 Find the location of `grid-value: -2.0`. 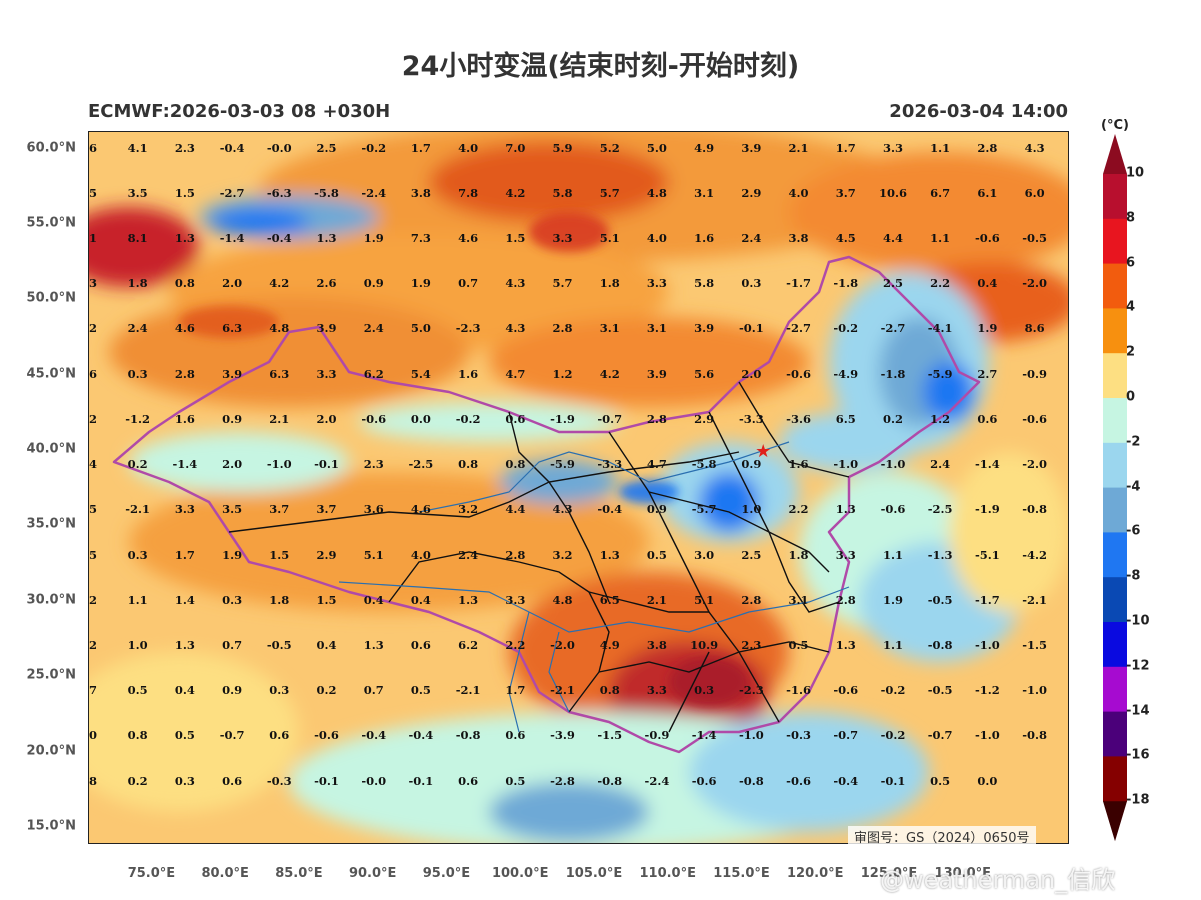

grid-value: -2.0 is located at coordinates (562, 645).